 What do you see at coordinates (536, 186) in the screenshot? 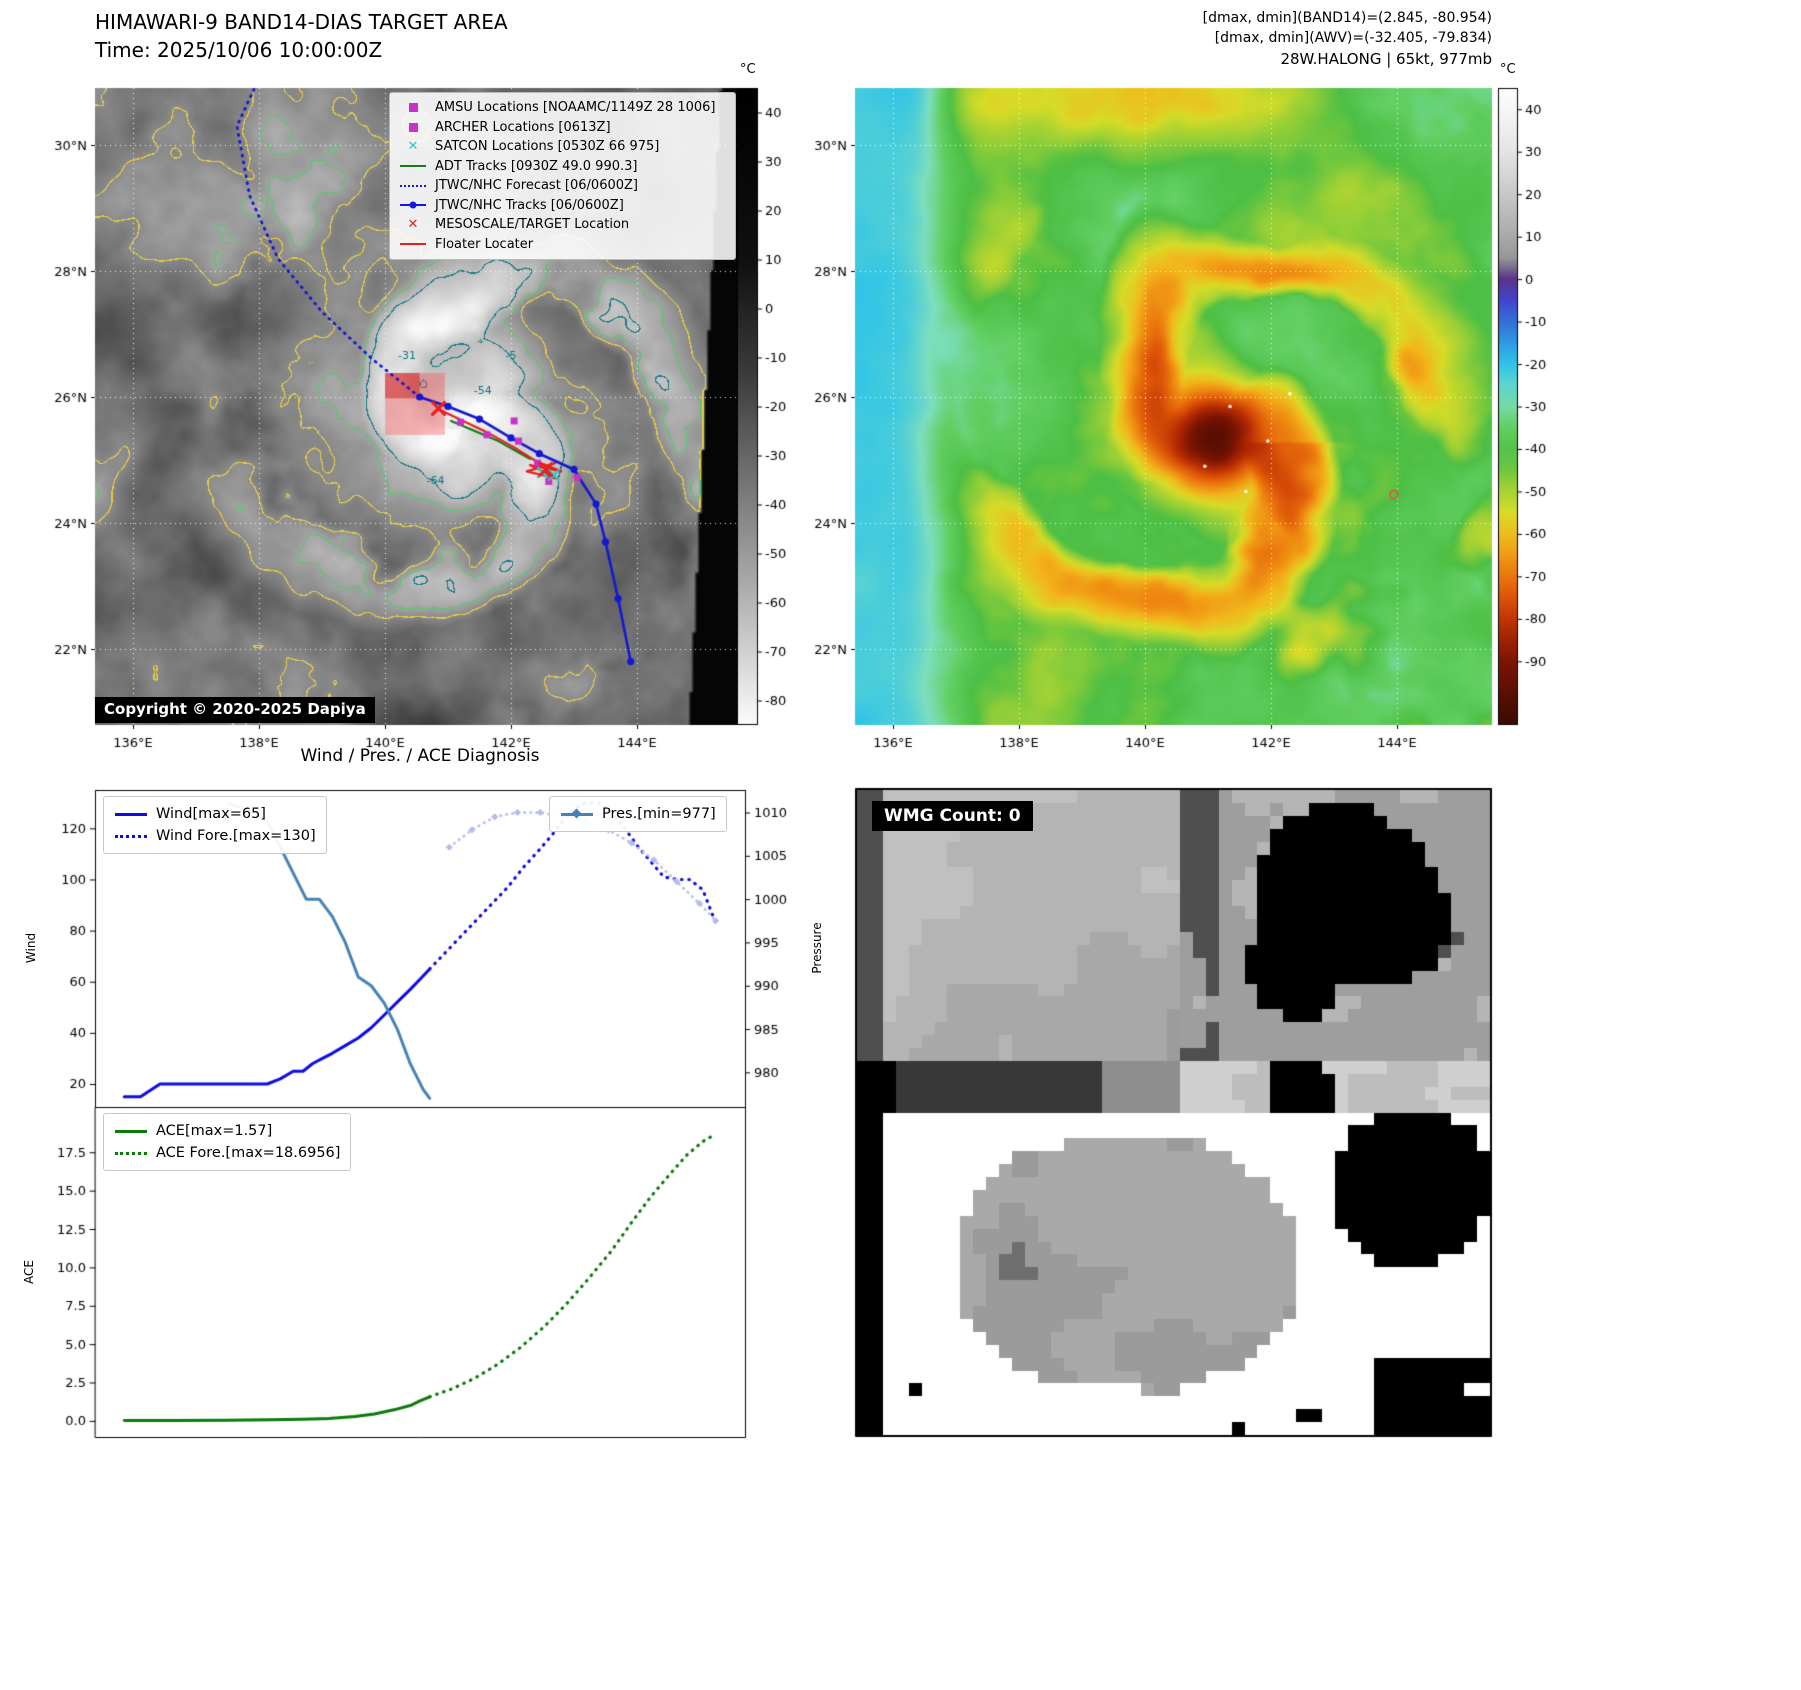
I see `map-legend-label: JTWC/NHC Forecast [06/0600Z]` at bounding box center [536, 186].